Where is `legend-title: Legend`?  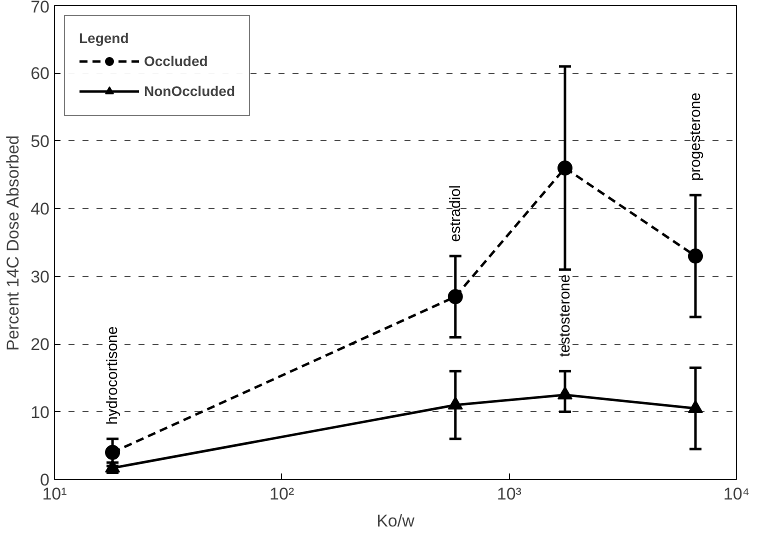
legend-title: Legend is located at coordinates (104, 38).